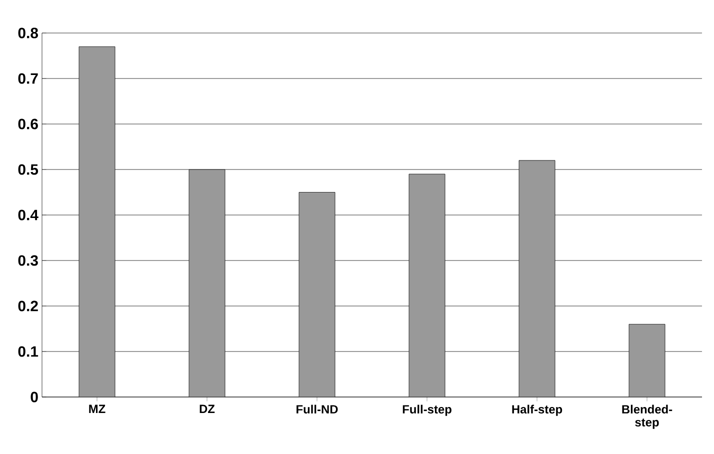 This screenshot has width=714, height=454. What do you see at coordinates (28, 215) in the screenshot?
I see `y-tick-label: 0.4` at bounding box center [28, 215].